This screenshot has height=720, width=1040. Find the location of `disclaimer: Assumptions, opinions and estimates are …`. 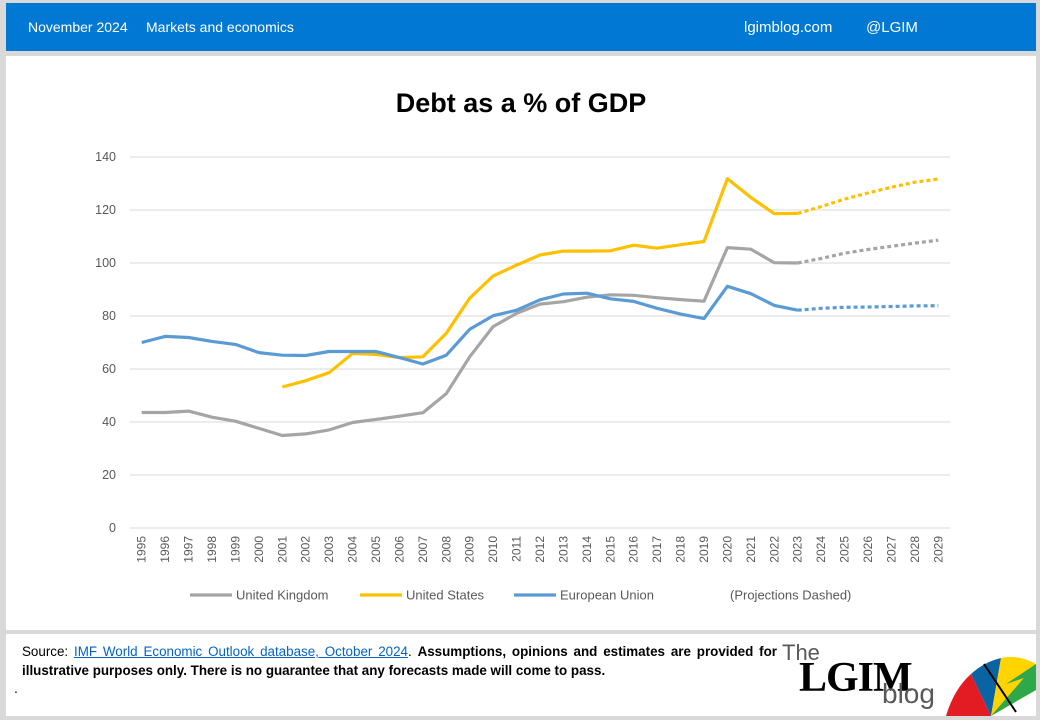

disclaimer: Assumptions, opinions and estimates are … is located at coordinates (399, 661).